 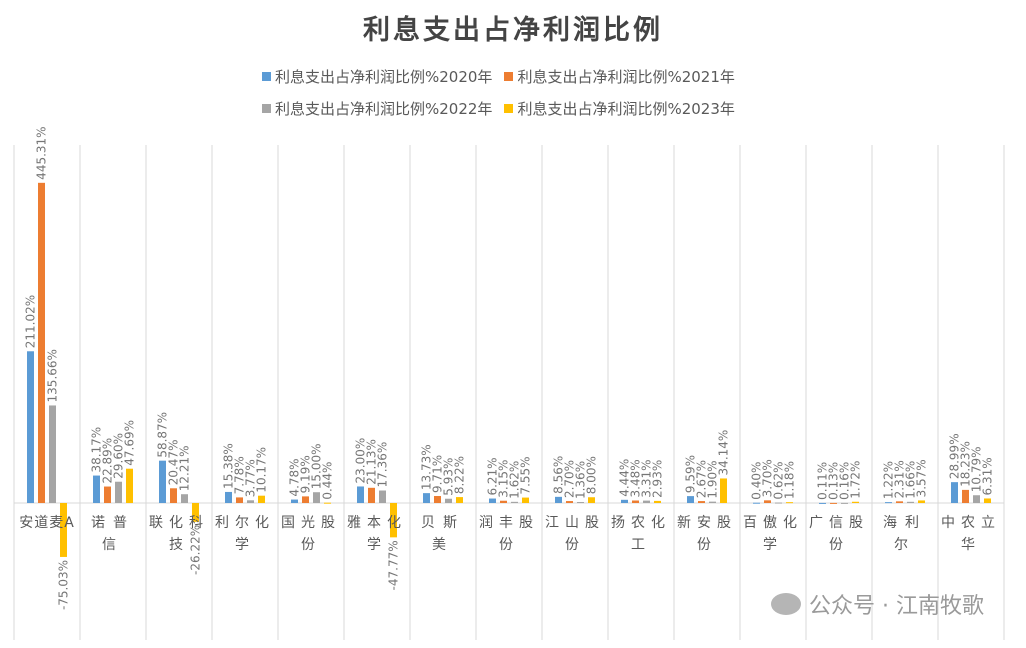 What do you see at coordinates (31, 321) in the screenshot?
I see `data-label: 211.02%` at bounding box center [31, 321].